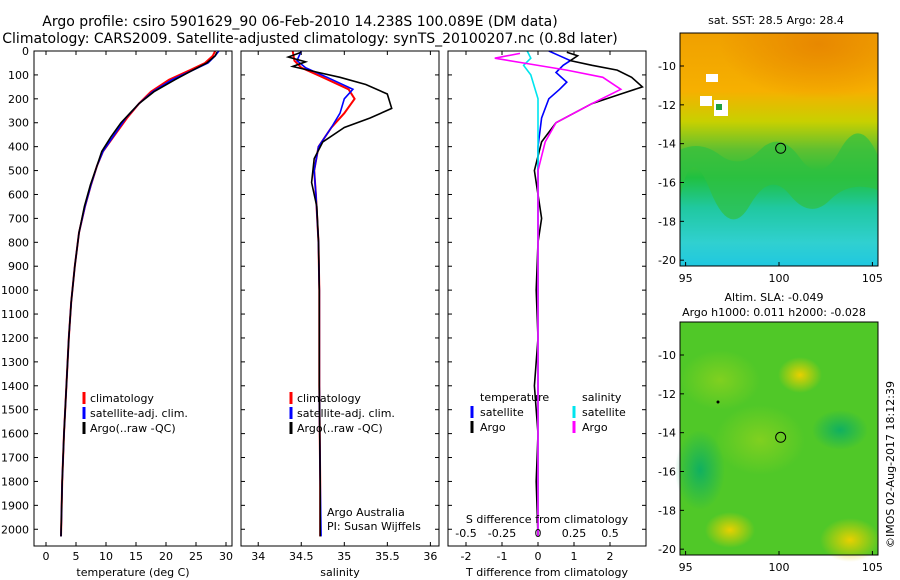  I want to click on x-tick-label: 25, so click(196, 556).